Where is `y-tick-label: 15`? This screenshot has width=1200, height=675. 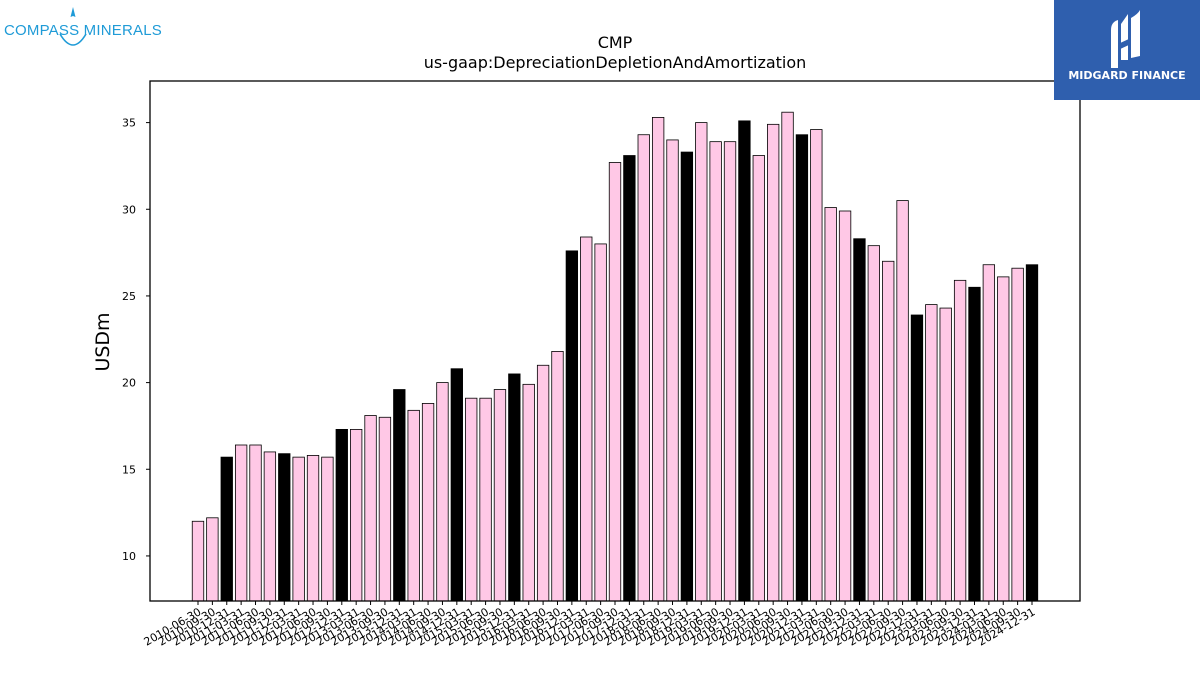 y-tick-label: 15 is located at coordinates (129, 469).